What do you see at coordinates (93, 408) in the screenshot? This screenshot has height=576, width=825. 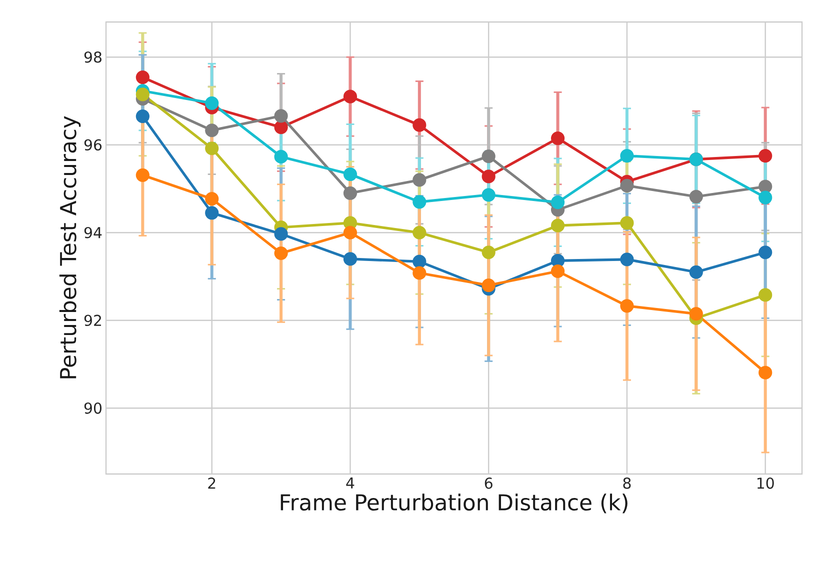 I see `y-tick-label: 90` at bounding box center [93, 408].